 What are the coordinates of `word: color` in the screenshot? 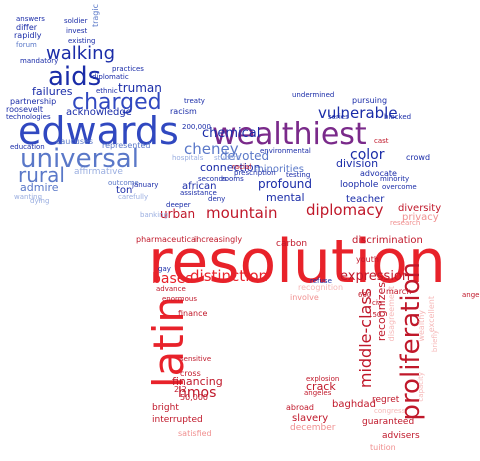 It's located at (367, 155).